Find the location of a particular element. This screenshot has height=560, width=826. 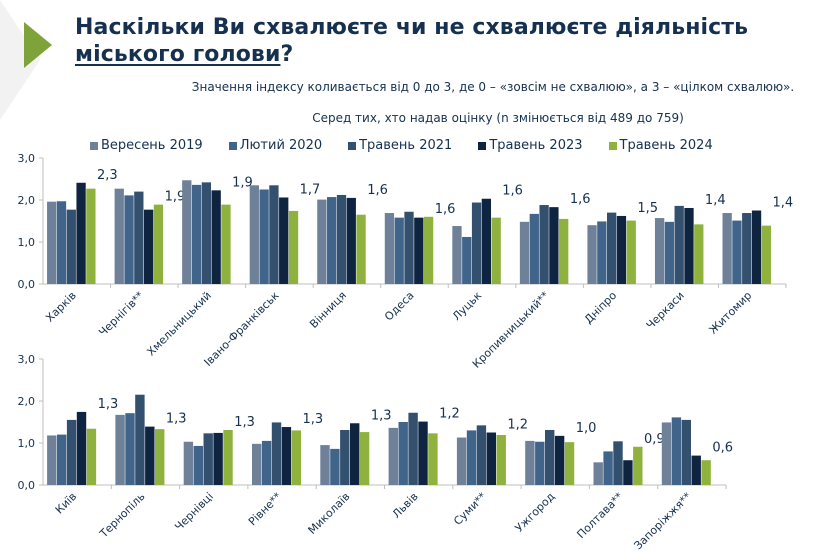

category-label: Житомир is located at coordinates (731, 313).